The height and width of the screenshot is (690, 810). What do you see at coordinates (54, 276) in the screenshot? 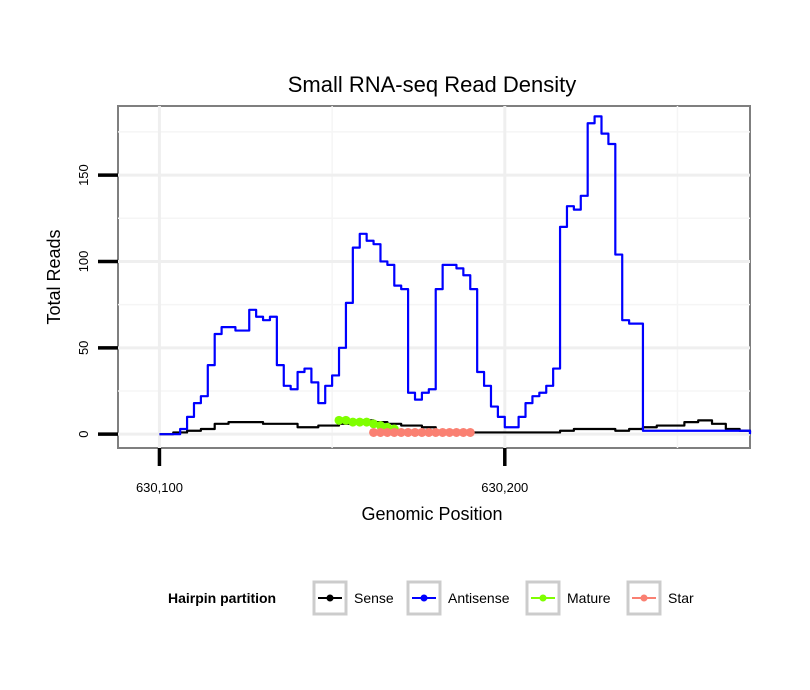
I see `y-axis-label: Total Reads` at bounding box center [54, 276].